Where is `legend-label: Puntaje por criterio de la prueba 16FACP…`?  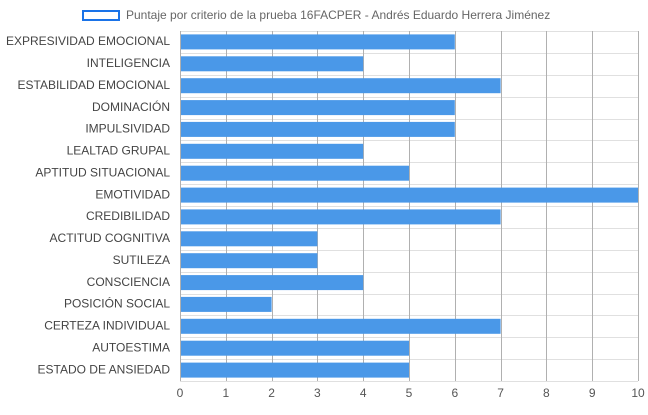 legend-label: Puntaje por criterio de la prueba 16FACP… is located at coordinates (338, 15).